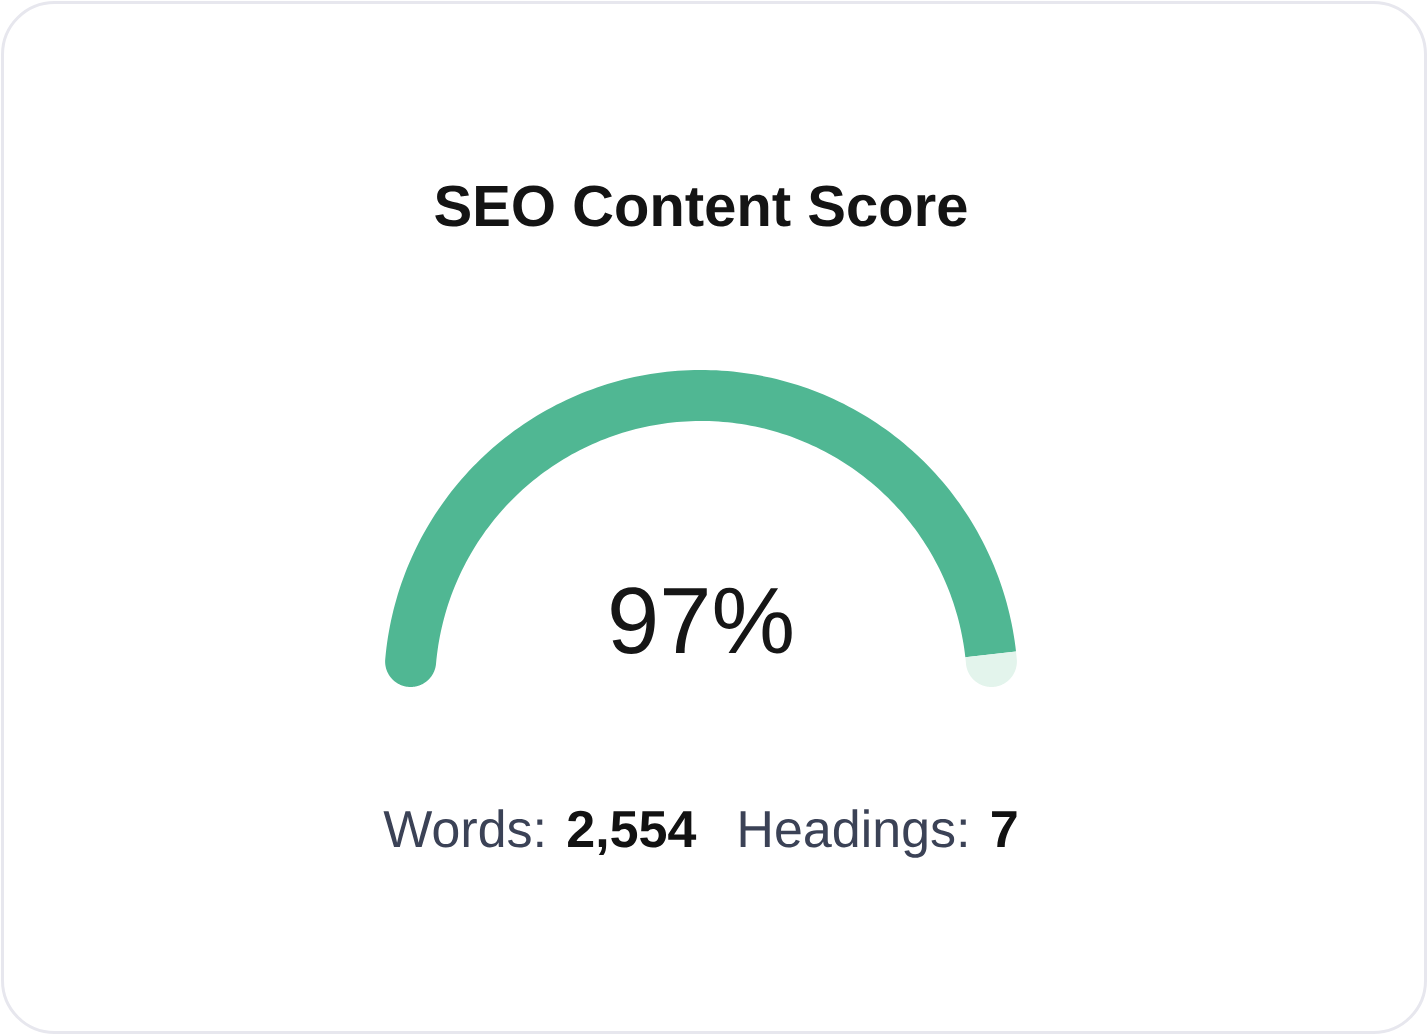  Describe the element at coordinates (878, 833) in the screenshot. I see `text: Headings: 7` at that location.